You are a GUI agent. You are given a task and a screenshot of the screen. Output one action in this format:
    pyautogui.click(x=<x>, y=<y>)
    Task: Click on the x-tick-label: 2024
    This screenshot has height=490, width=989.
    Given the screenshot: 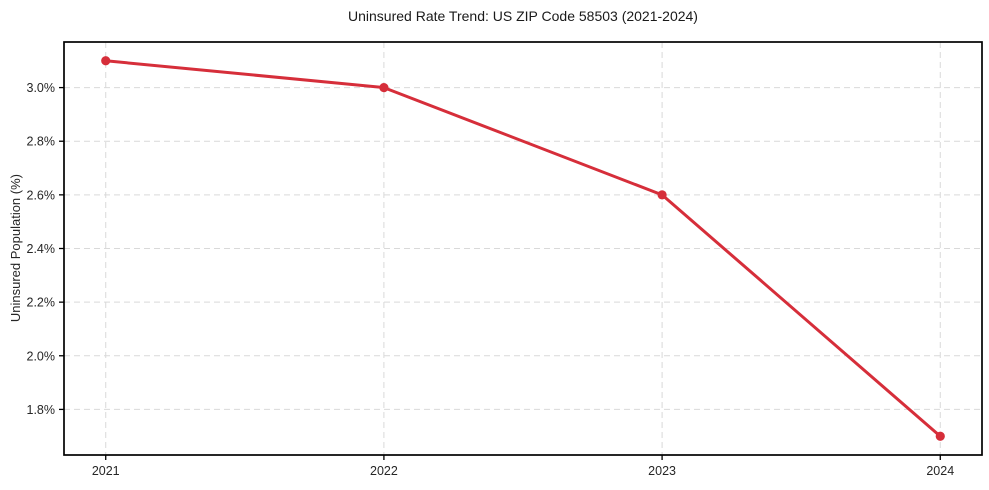 What is the action you would take?
    pyautogui.click(x=940, y=471)
    